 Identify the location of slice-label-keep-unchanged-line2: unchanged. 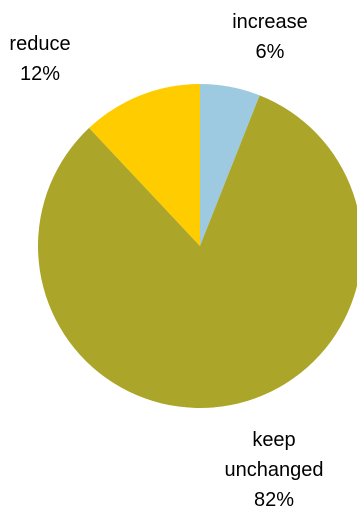
(274, 470).